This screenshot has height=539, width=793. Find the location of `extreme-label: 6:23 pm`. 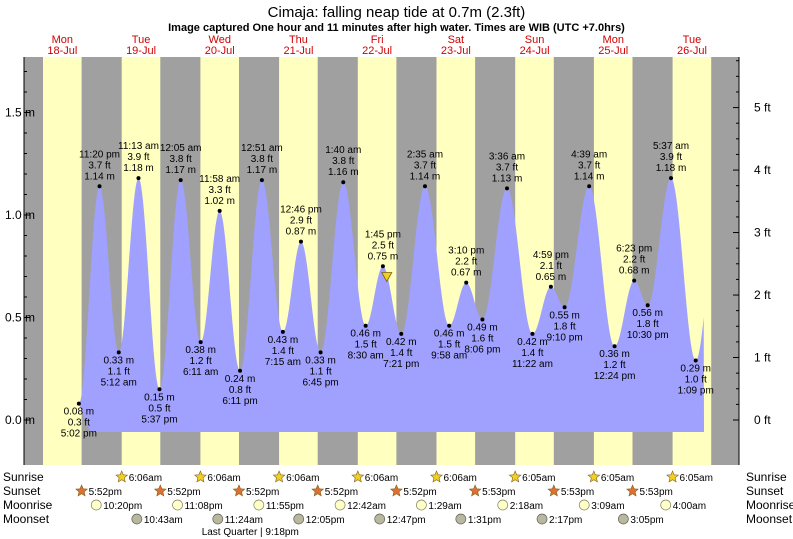

extreme-label: 6:23 pm is located at coordinates (634, 249).